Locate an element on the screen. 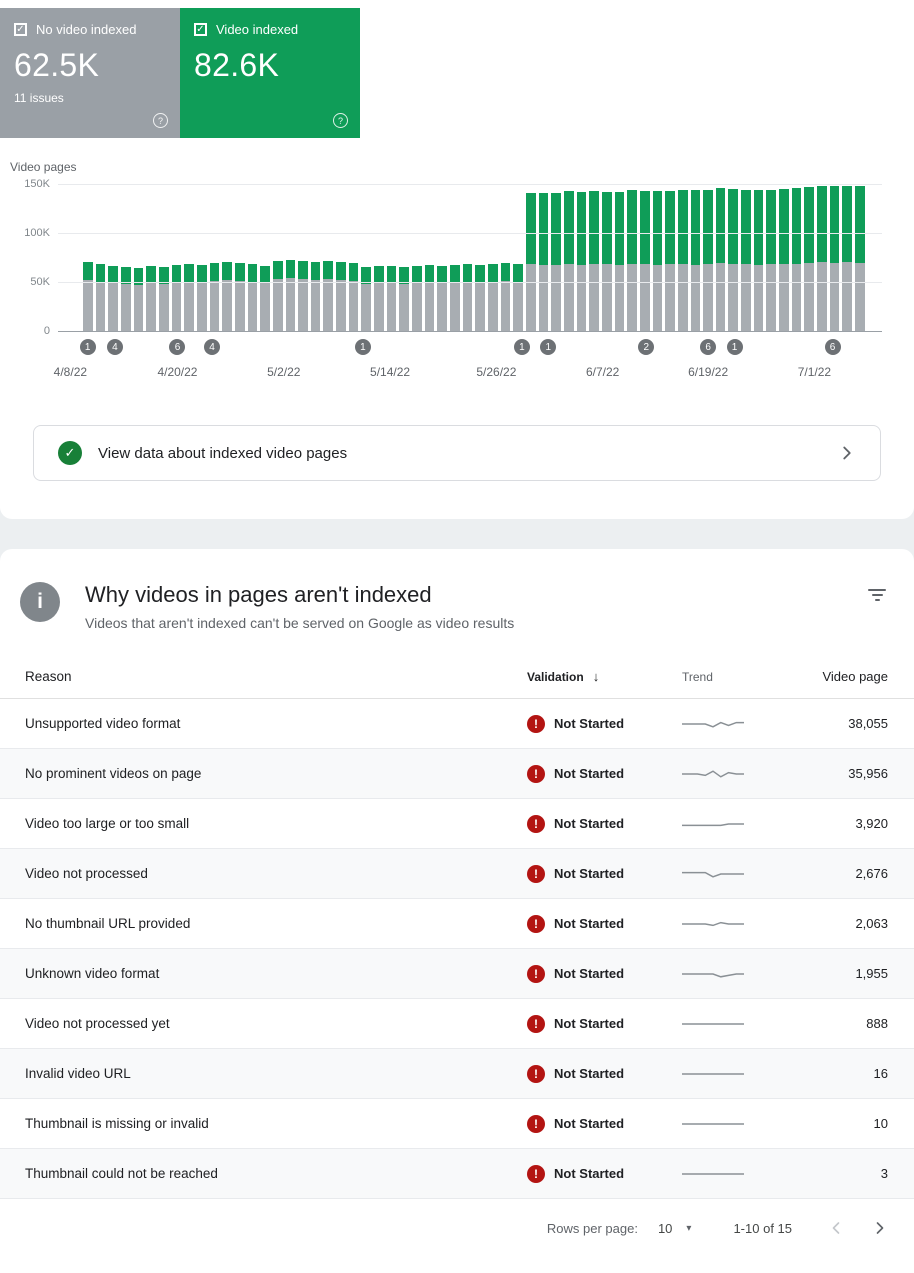 This screenshot has width=914, height=1273. next-page-button is located at coordinates (880, 1228).